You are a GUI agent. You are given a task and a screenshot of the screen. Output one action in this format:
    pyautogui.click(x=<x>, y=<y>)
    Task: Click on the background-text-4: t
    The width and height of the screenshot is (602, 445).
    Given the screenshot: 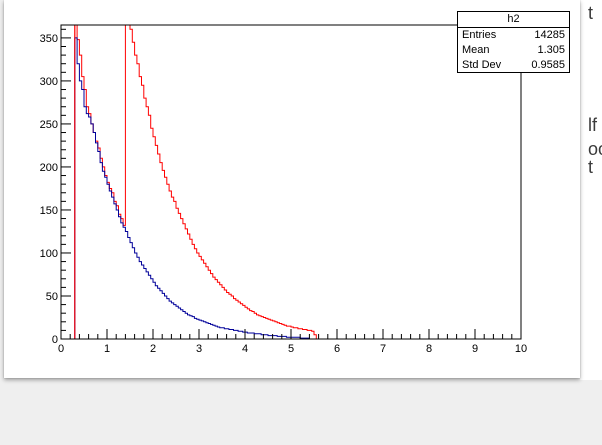 What is the action you would take?
    pyautogui.click(x=591, y=167)
    